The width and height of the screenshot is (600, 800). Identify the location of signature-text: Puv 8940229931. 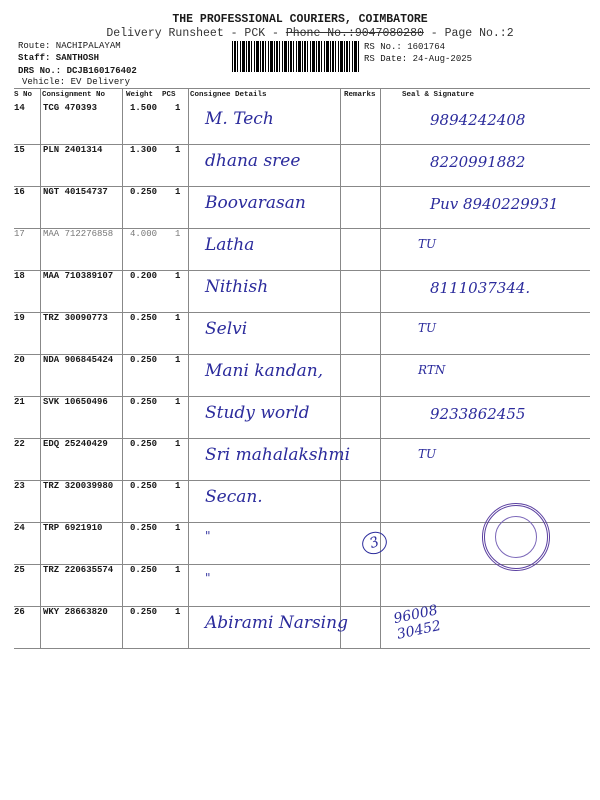
(494, 204).